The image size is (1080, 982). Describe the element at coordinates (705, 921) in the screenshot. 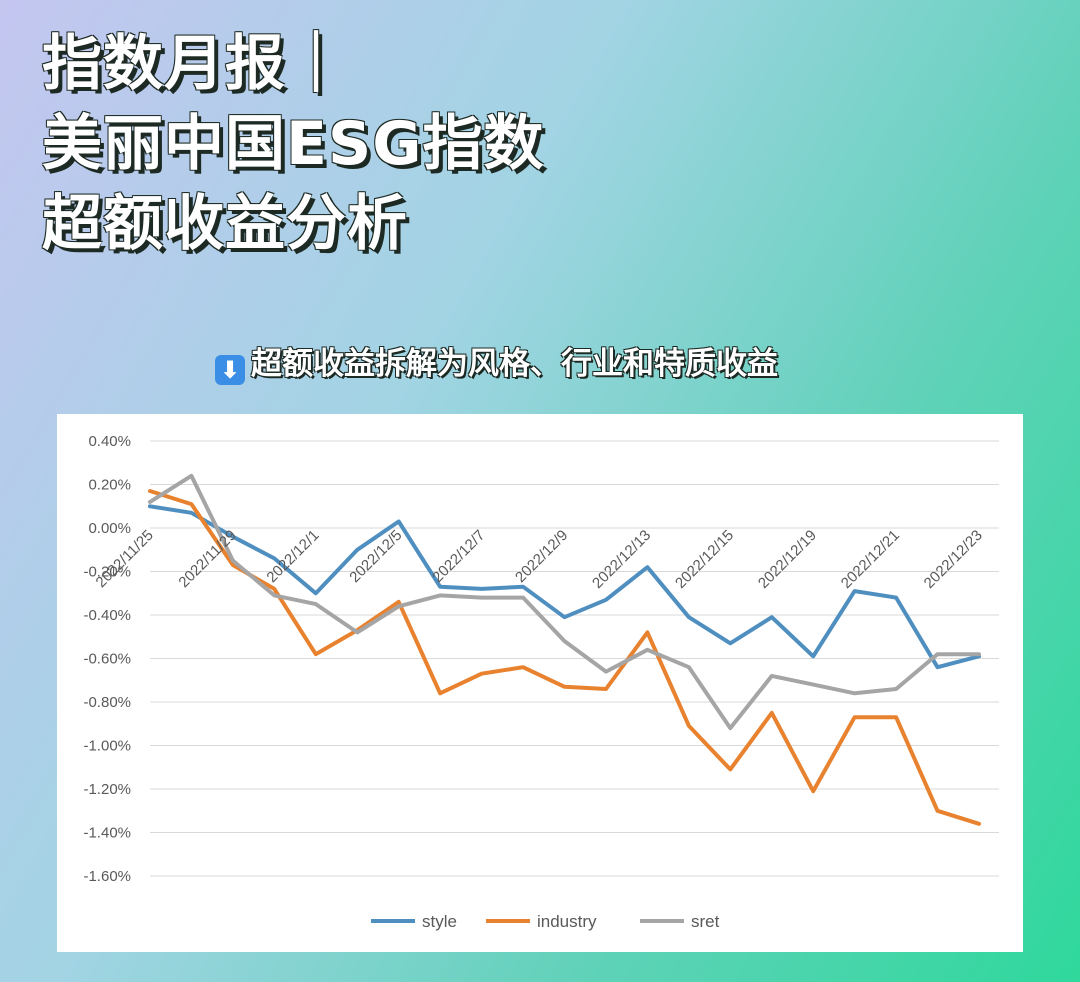

I see `legend-label-sret: sret` at that location.